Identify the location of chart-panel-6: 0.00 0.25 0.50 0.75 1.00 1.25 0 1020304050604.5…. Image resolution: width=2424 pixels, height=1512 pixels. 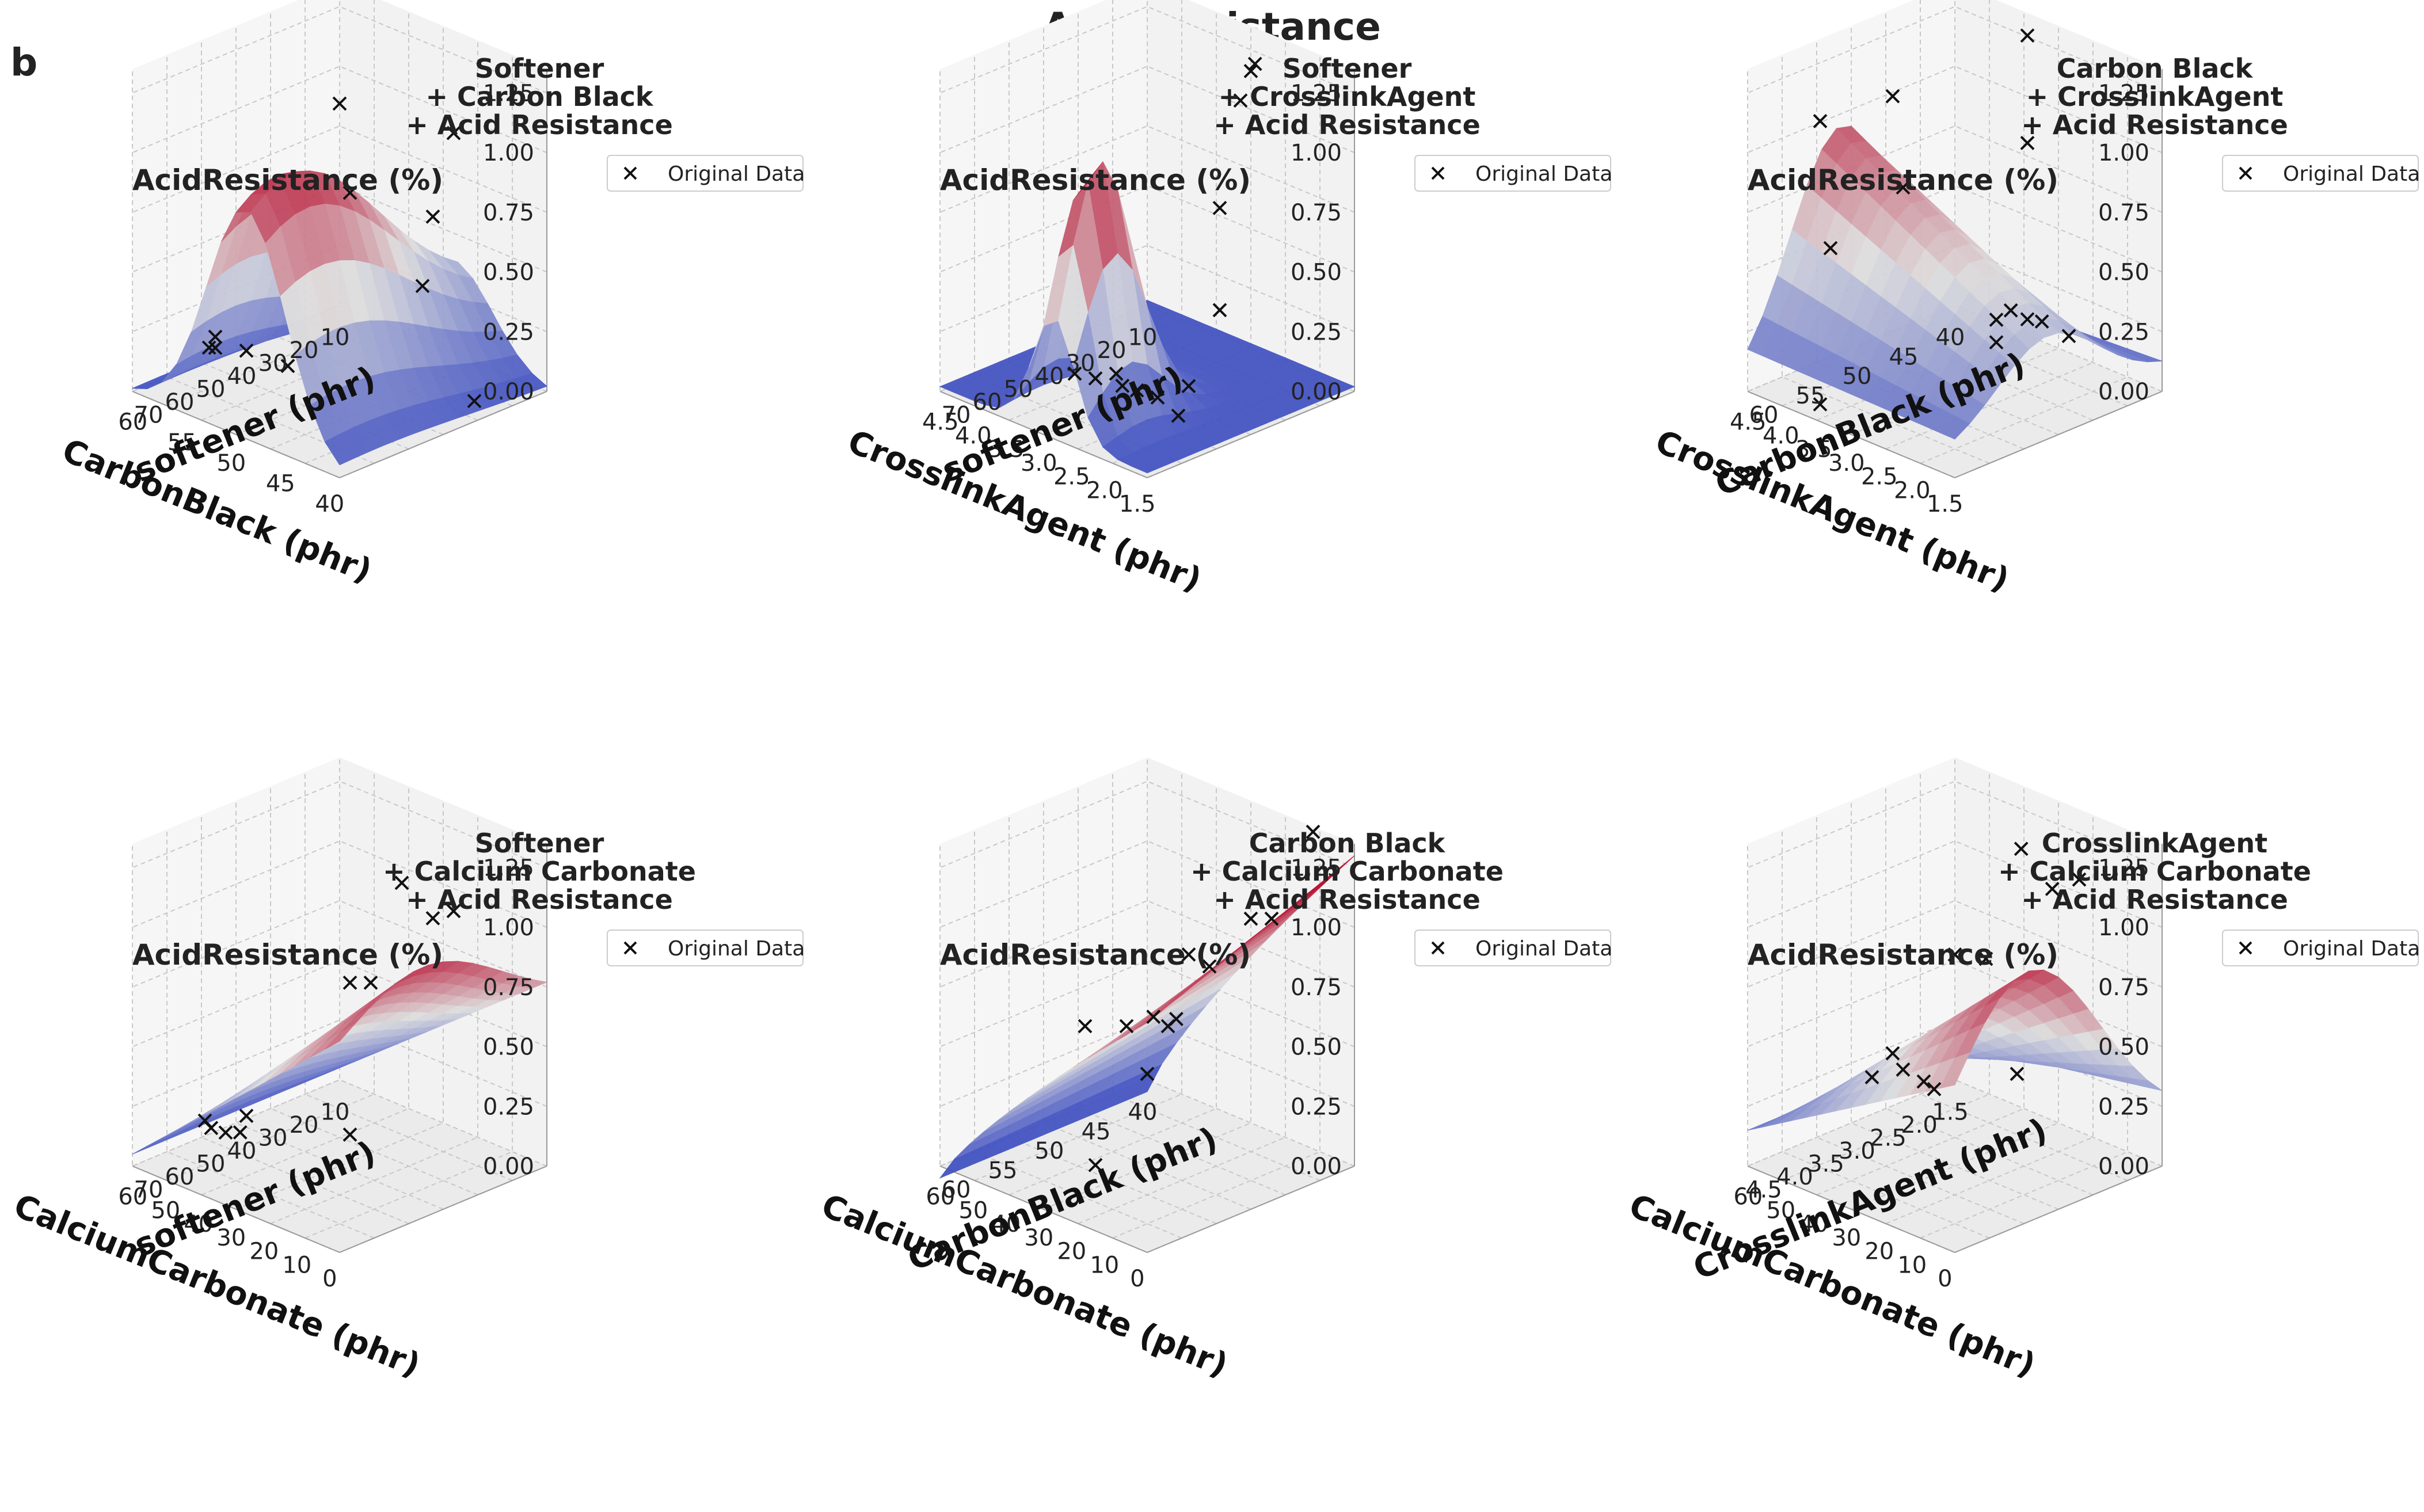
(2022, 1070).